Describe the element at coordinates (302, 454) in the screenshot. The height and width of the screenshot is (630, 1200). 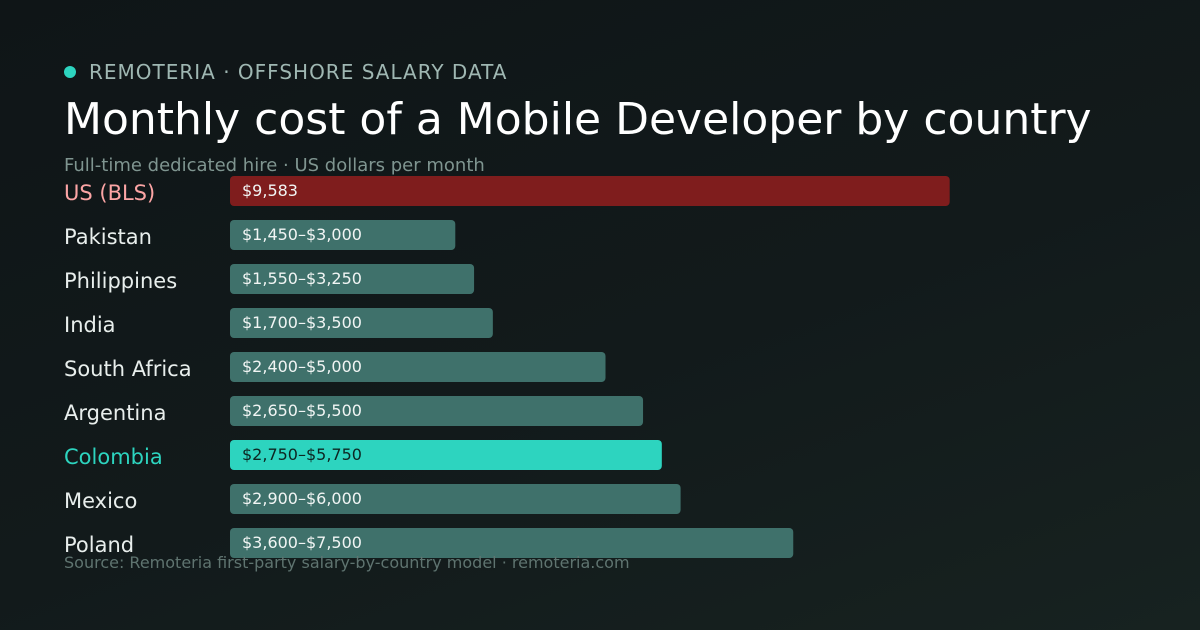
I see `value-label-colombia: $2,750–$5,750` at that location.